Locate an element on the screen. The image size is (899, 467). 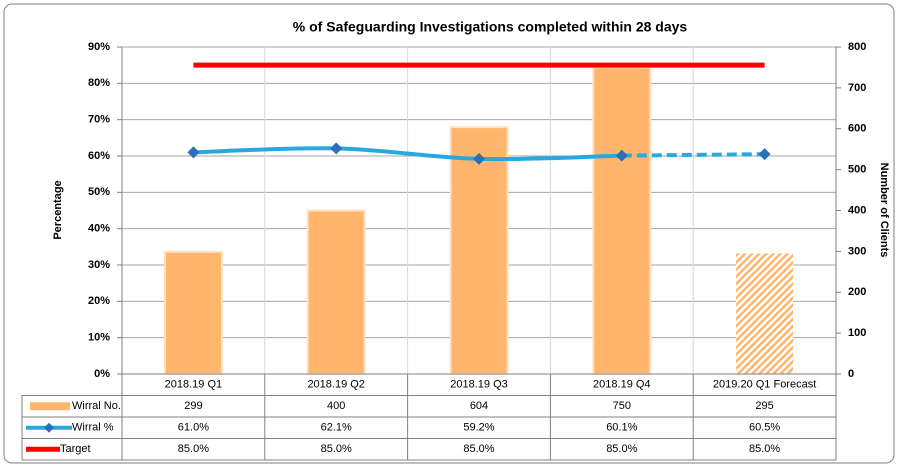
legend-label: Target is located at coordinates (75, 449).